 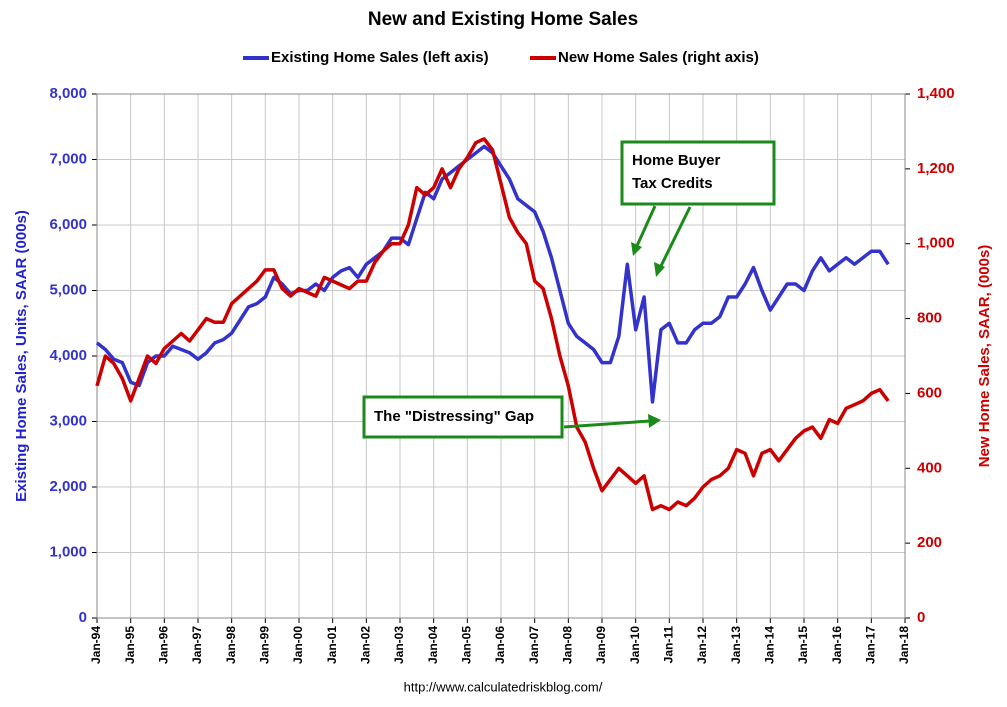 What do you see at coordinates (635, 645) in the screenshot?
I see `x-tick-label: Jan-10` at bounding box center [635, 645].